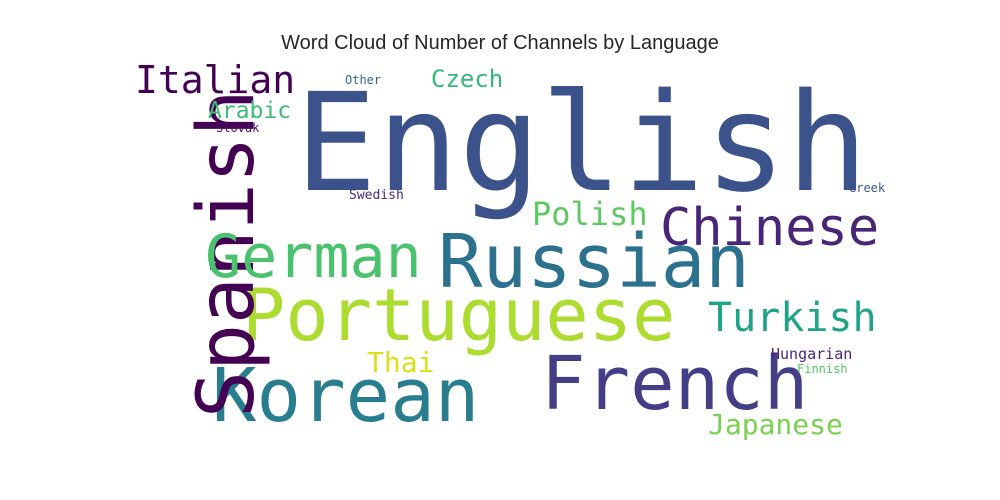 Image resolution: width=1000 pixels, height=500 pixels. What do you see at coordinates (867, 188) in the screenshot?
I see `word-greek: Greek` at bounding box center [867, 188].